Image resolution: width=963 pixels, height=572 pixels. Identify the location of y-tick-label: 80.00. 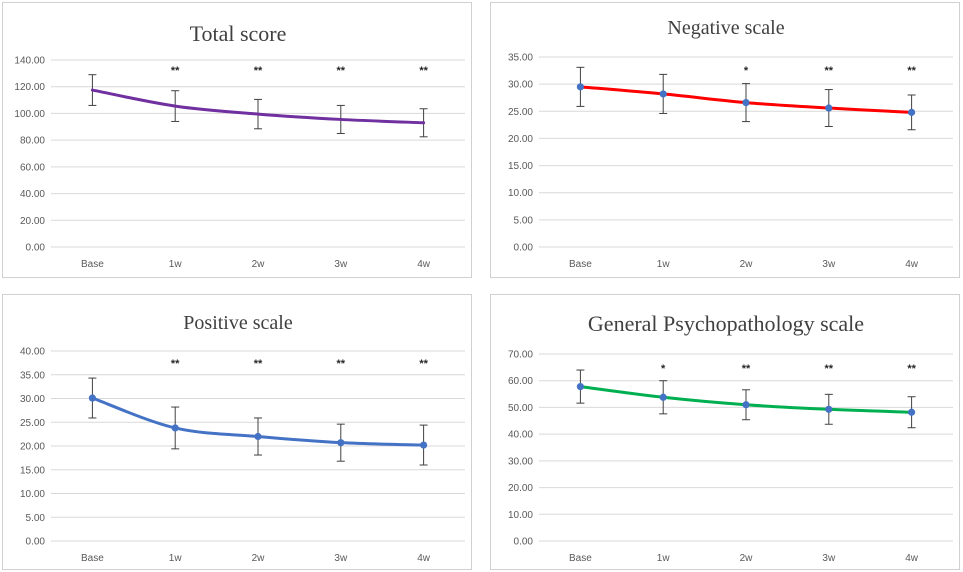
(32, 141).